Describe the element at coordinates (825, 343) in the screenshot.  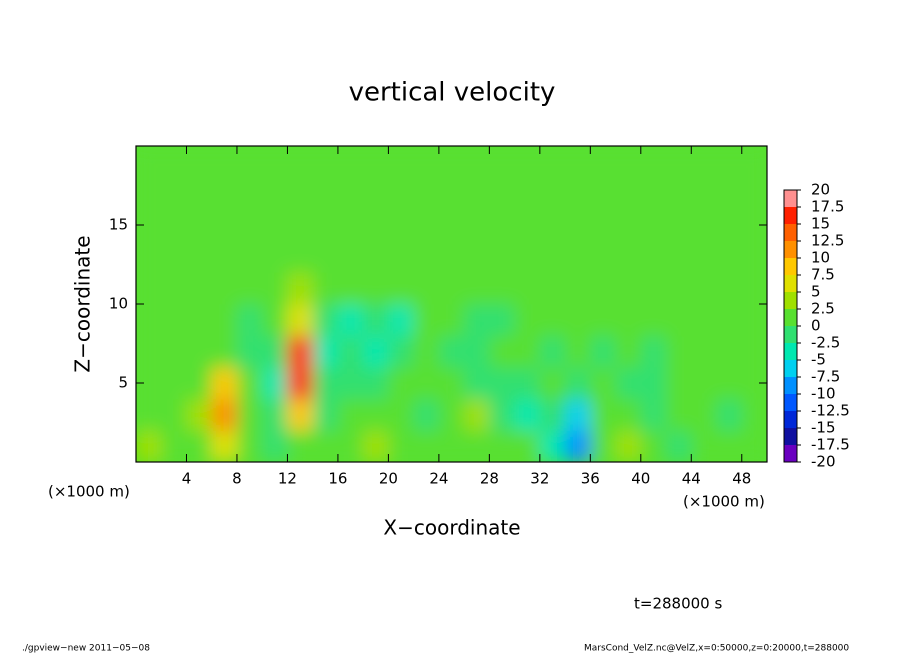
I see `colorbar-label: -2.5` at that location.